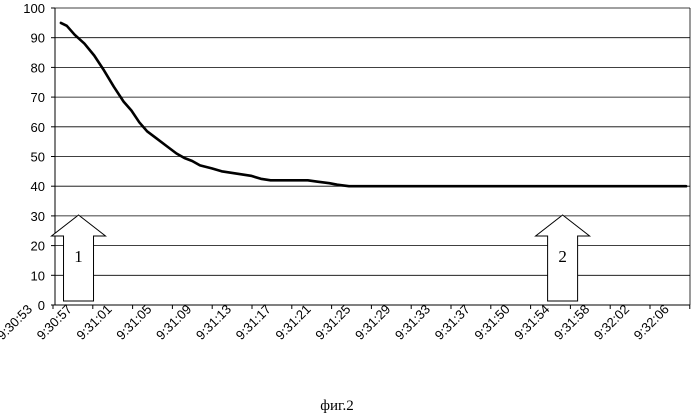 This screenshot has height=416, width=699. Describe the element at coordinates (336, 406) in the screenshot. I see `figure-caption: фиг.2` at that location.